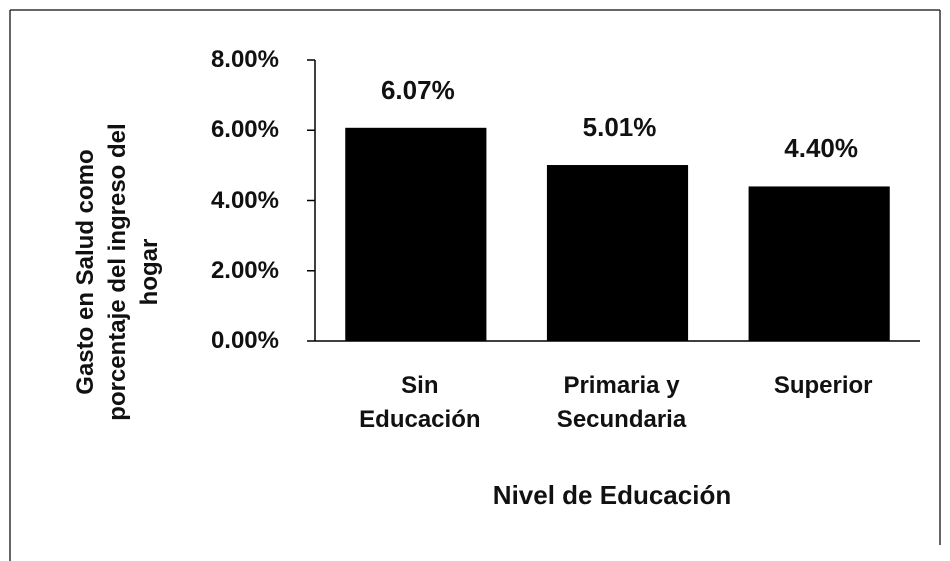  I want to click on x-tick-label: Sin Educación, so click(420, 402).